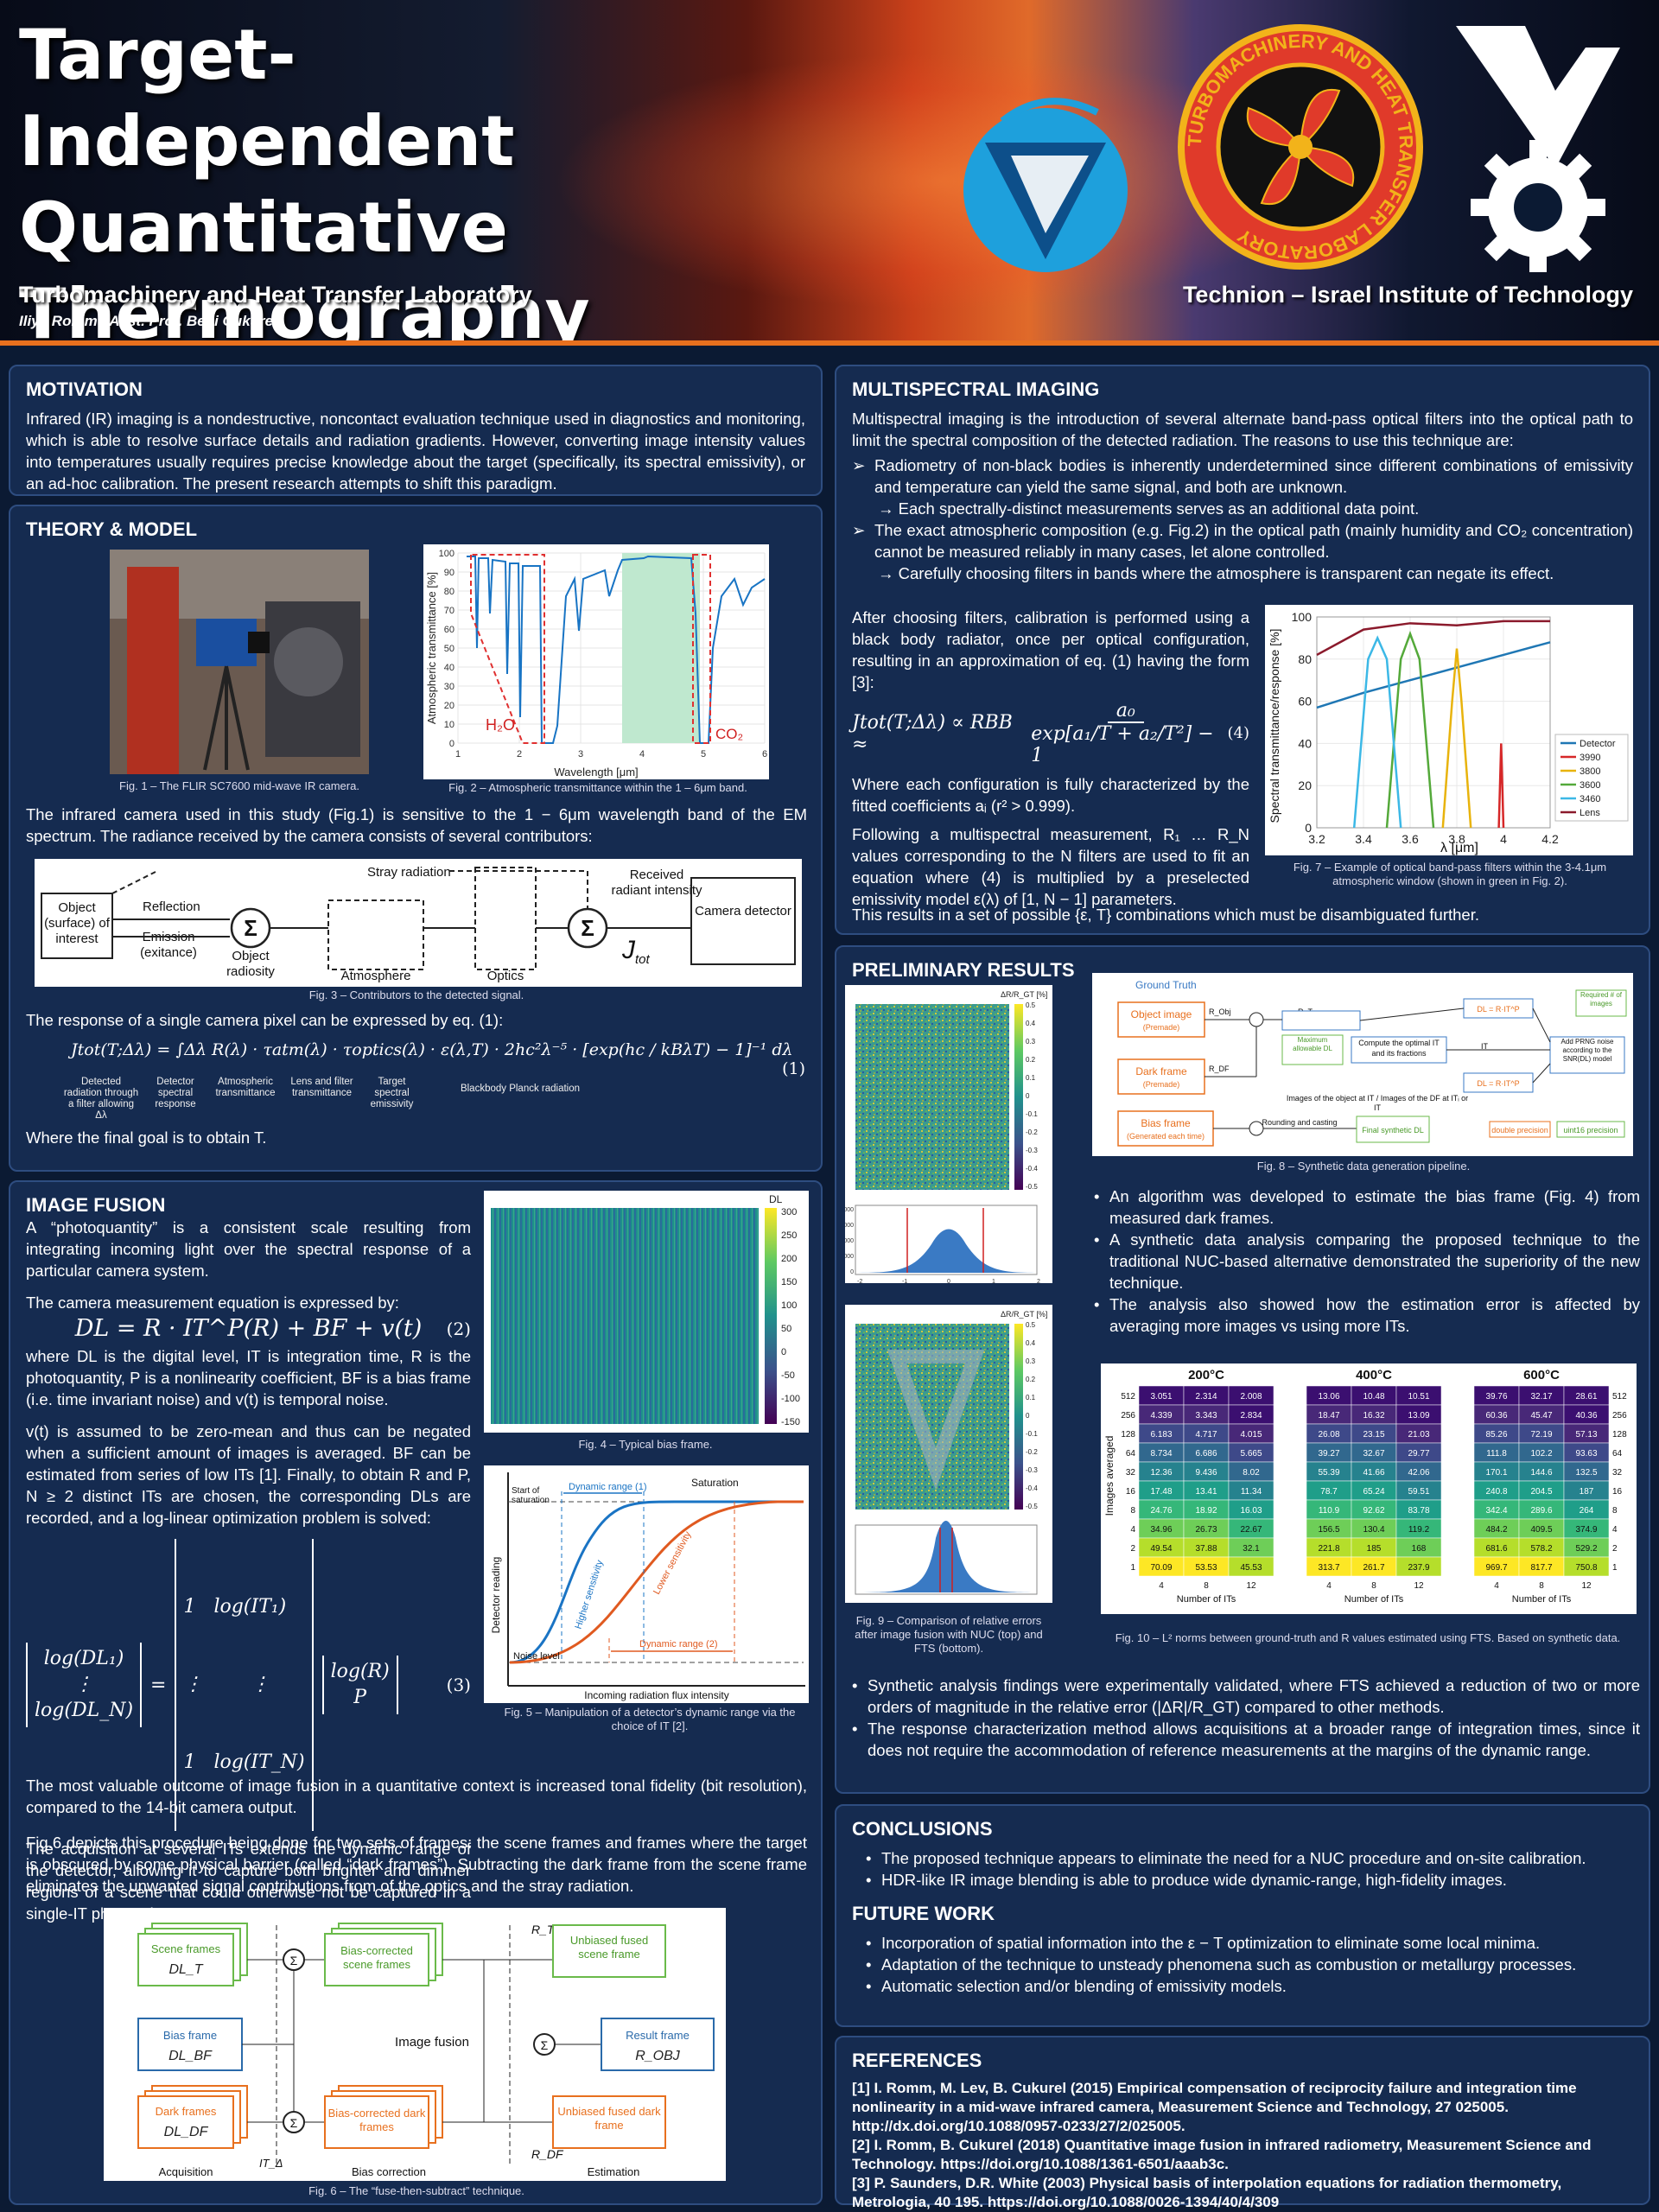  What do you see at coordinates (1456, 839) in the screenshot?
I see `fig7-xtick: 3.8` at bounding box center [1456, 839].